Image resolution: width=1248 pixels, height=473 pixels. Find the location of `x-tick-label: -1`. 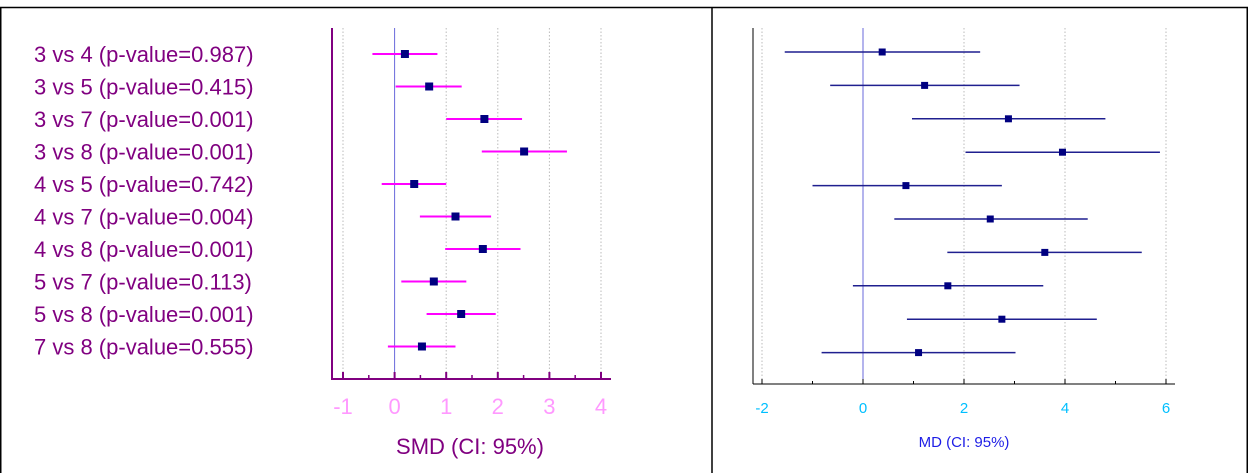

x-tick-label: -1 is located at coordinates (343, 406).